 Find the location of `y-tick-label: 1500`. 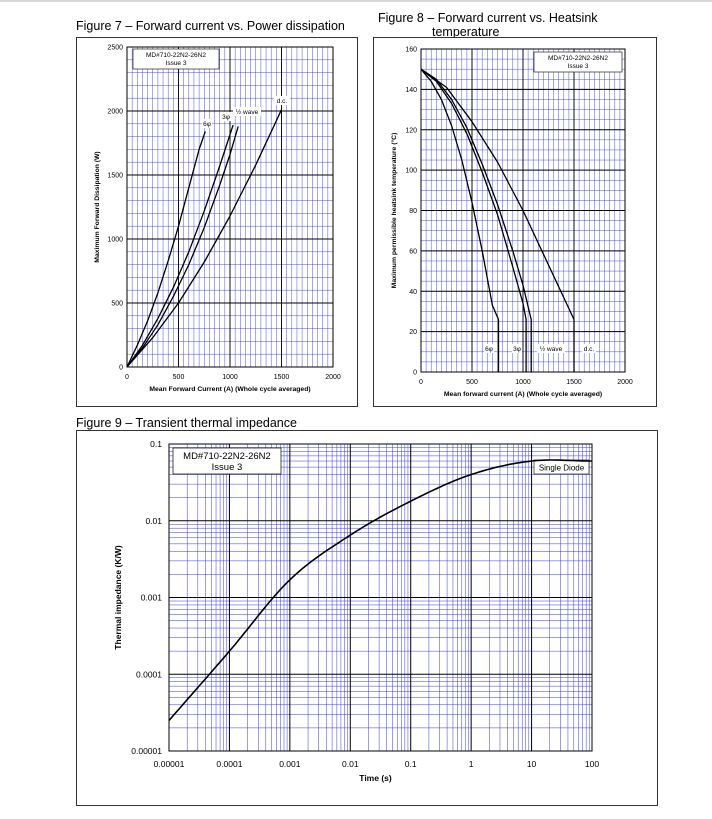

y-tick-label: 1500 is located at coordinates (115, 176).